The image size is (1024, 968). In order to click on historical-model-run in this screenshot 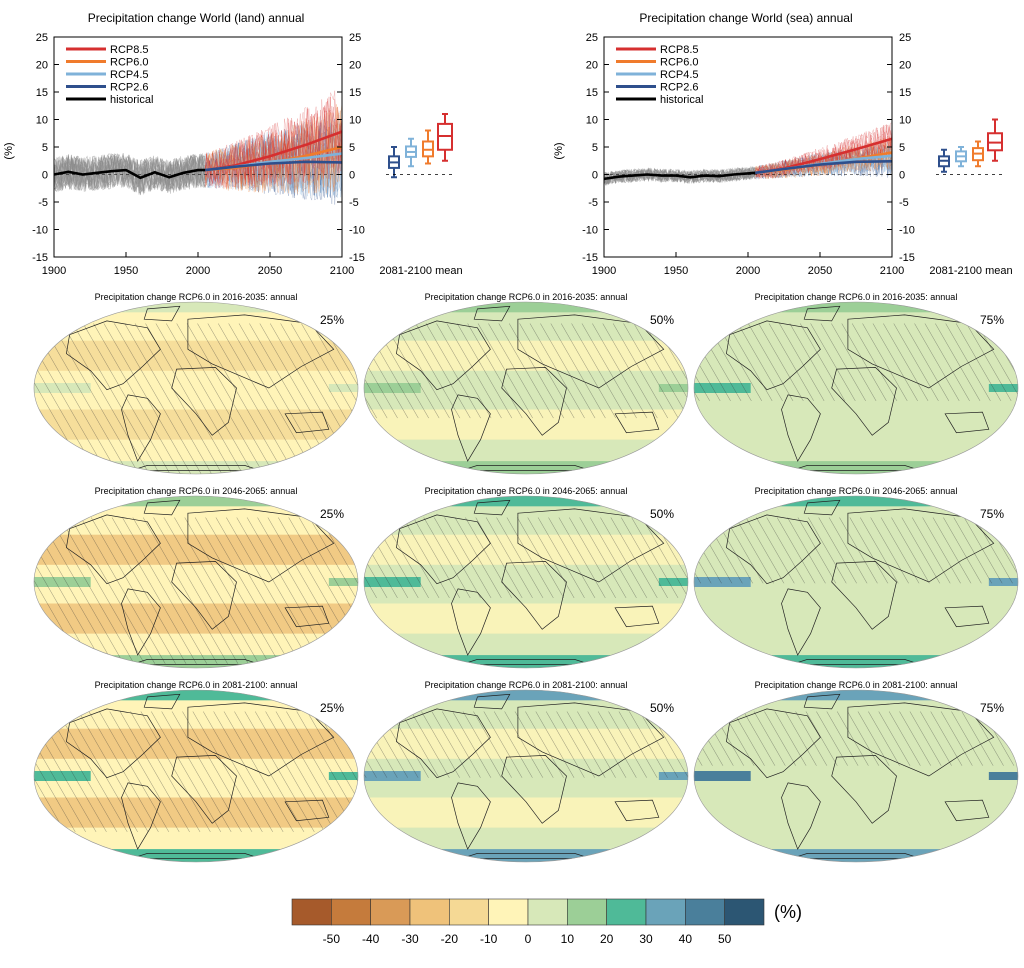, I will do `click(129, 173)`.